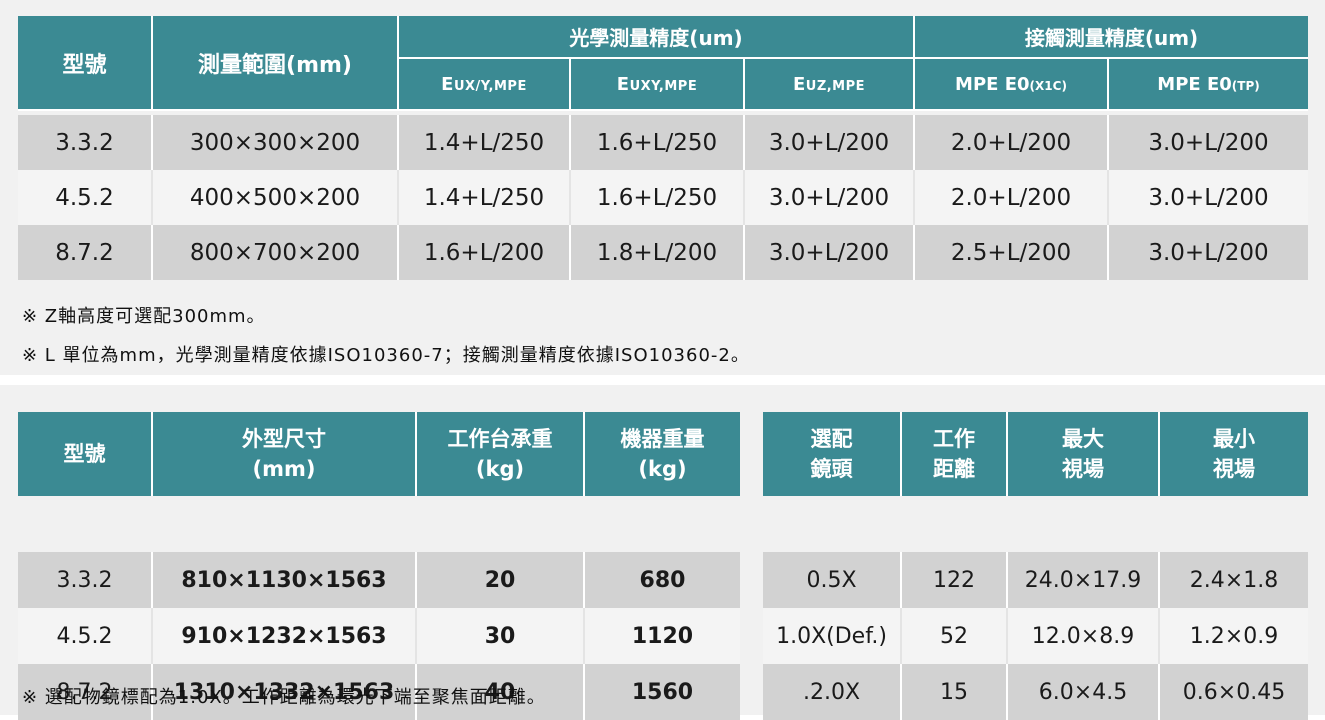 The image size is (1325, 720). Describe the element at coordinates (284, 580) in the screenshot. I see `cell-dimensions: 810×1130×1563` at that location.